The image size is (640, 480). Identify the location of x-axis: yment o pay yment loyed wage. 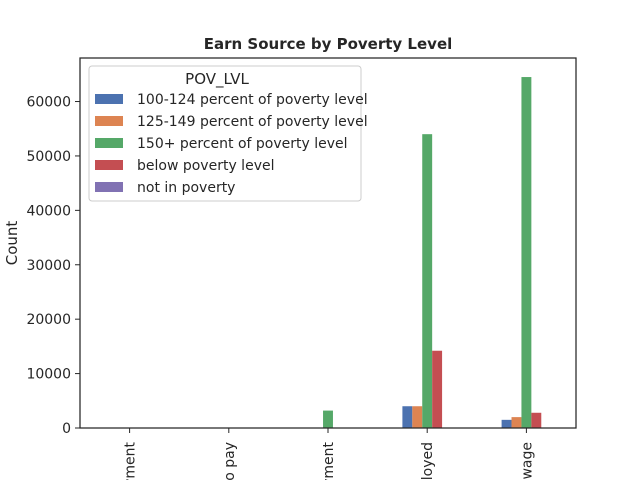
(329, 454).